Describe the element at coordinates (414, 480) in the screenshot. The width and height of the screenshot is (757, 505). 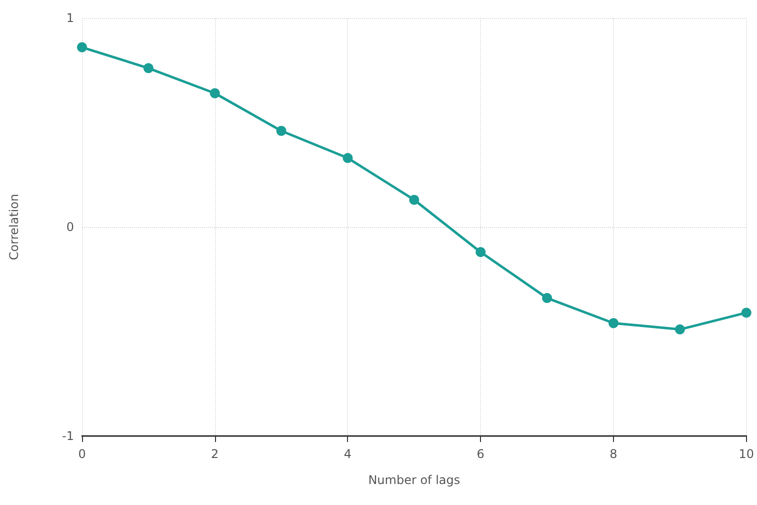
I see `x-axis-title: Number of lags` at that location.